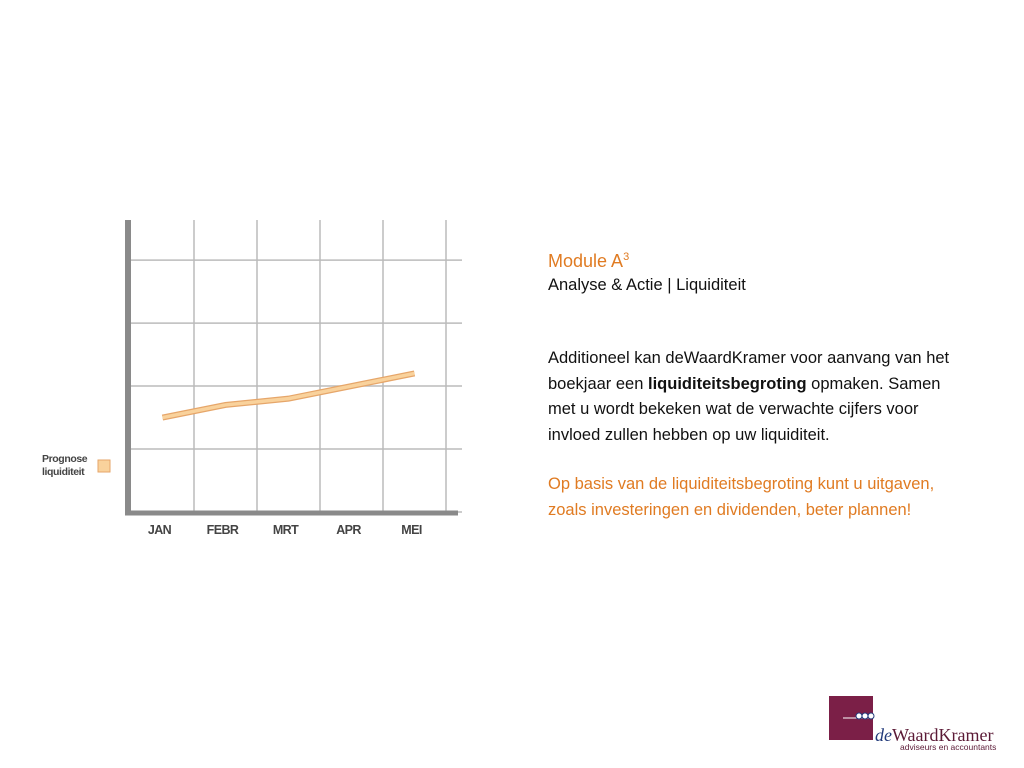  Describe the element at coordinates (286, 530) in the screenshot. I see `x-tick-label: MRT` at that location.